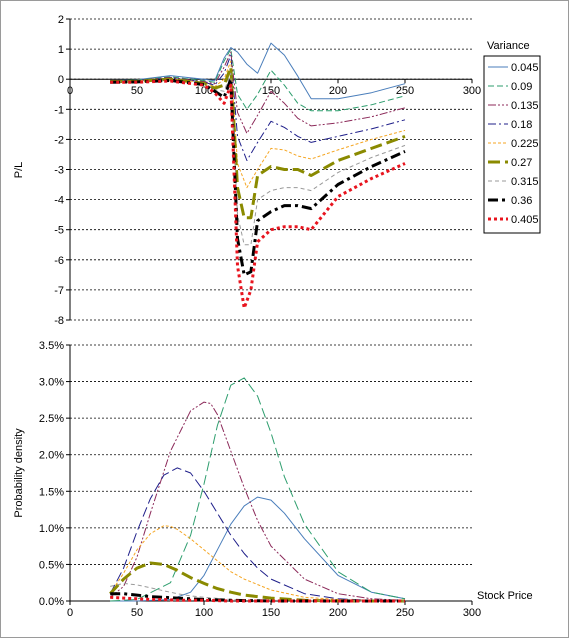 The width and height of the screenshot is (570, 639). What do you see at coordinates (508, 46) in the screenshot?
I see `legend-title: Variance` at bounding box center [508, 46].